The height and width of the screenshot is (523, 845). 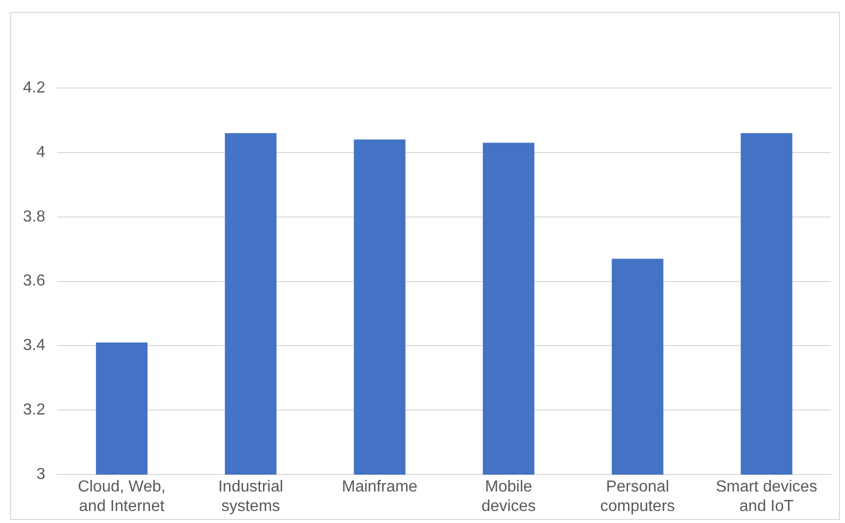 What do you see at coordinates (34, 345) in the screenshot?
I see `y-tick-label: 3.4` at bounding box center [34, 345].